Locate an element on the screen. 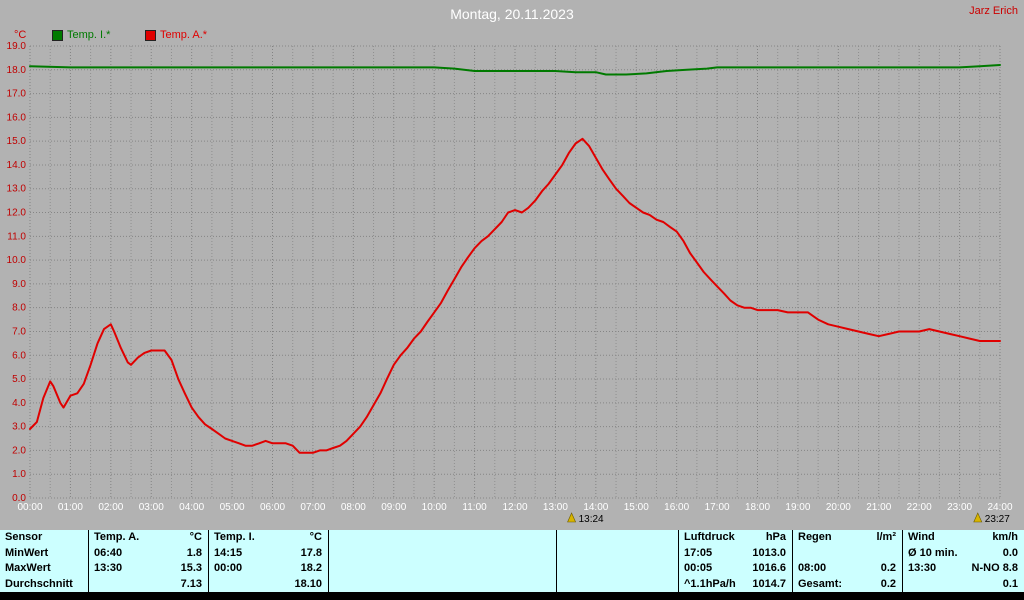  x-tick-label: 19:00 is located at coordinates (797, 507).